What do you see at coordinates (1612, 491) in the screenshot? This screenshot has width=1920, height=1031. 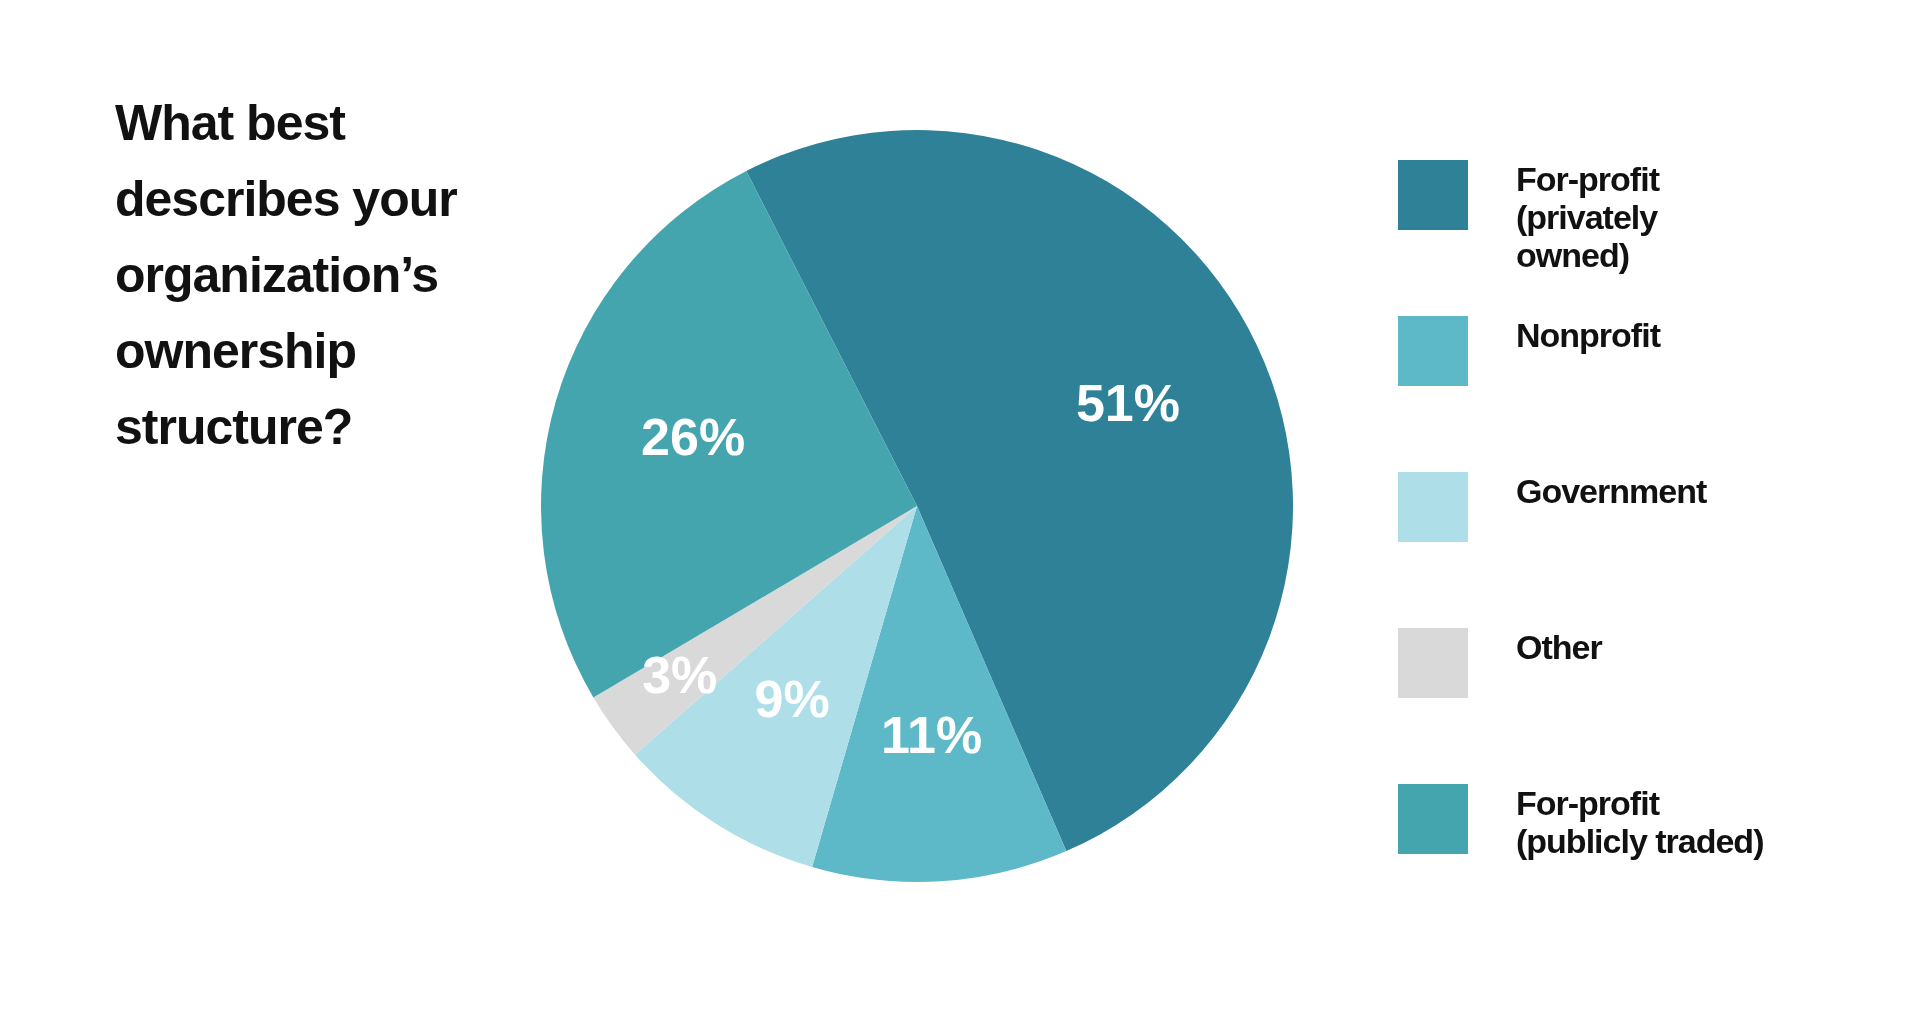 I see `legend-label: Government` at bounding box center [1612, 491].